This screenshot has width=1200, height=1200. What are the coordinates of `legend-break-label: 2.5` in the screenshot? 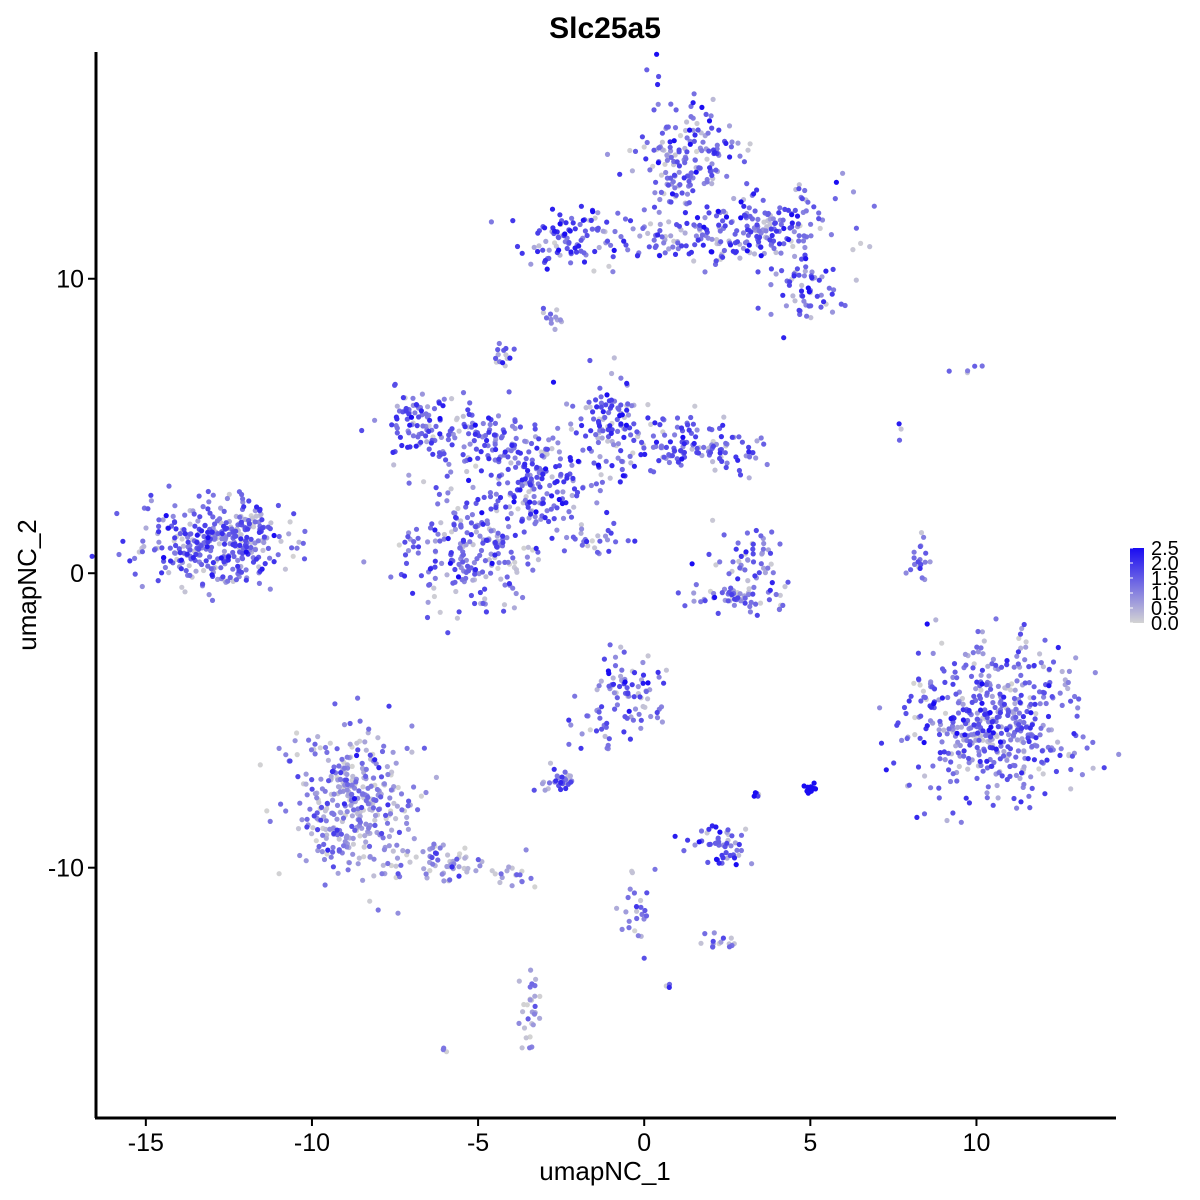 It's located at (1165, 549).